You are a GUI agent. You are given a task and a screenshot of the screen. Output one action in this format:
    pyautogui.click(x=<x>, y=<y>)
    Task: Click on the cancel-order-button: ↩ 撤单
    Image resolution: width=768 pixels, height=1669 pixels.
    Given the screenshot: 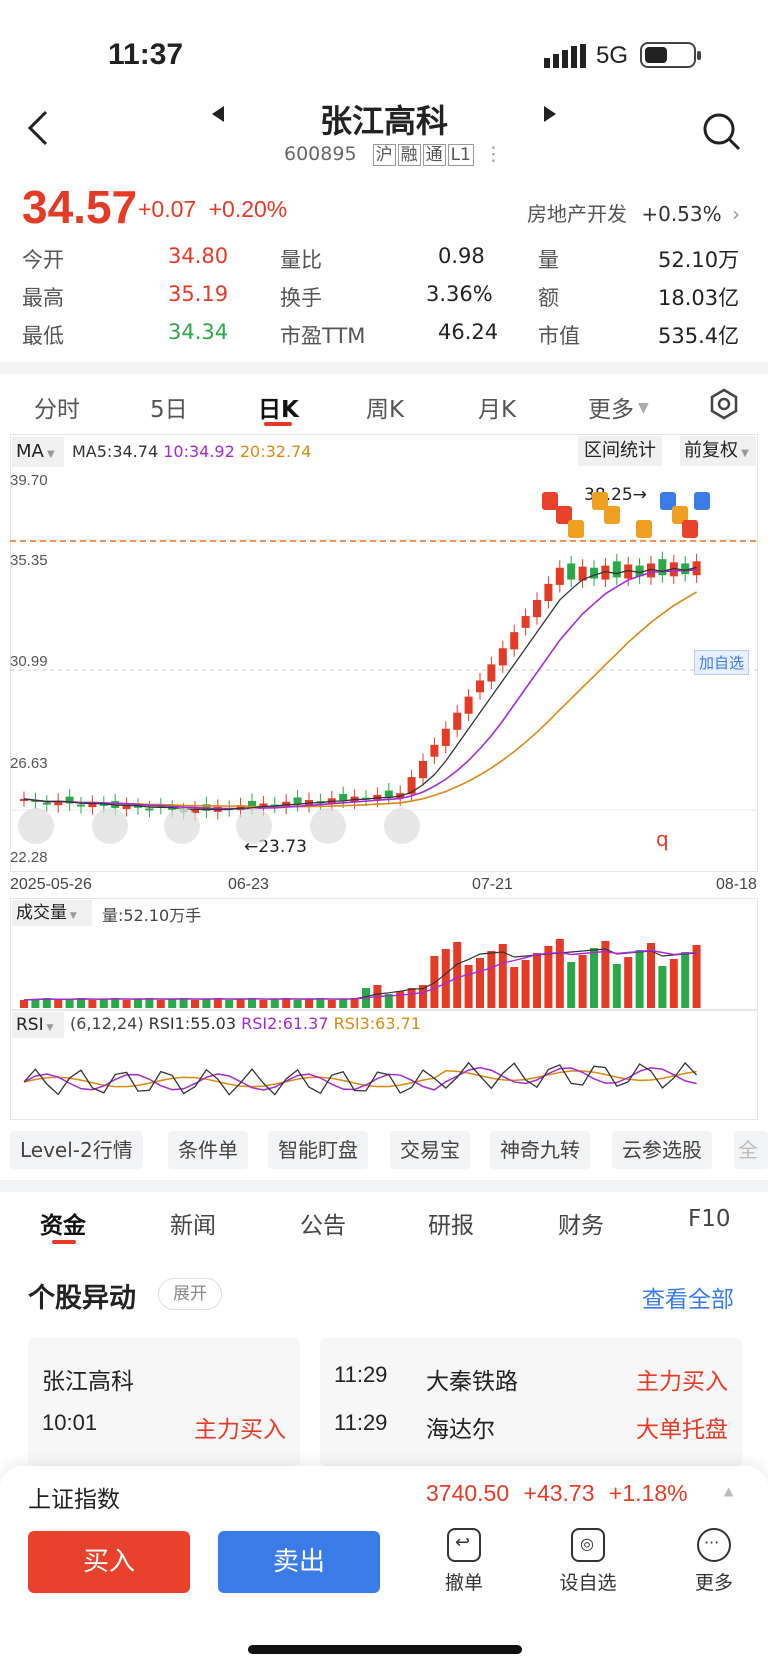 What is the action you would take?
    pyautogui.click(x=464, y=1561)
    